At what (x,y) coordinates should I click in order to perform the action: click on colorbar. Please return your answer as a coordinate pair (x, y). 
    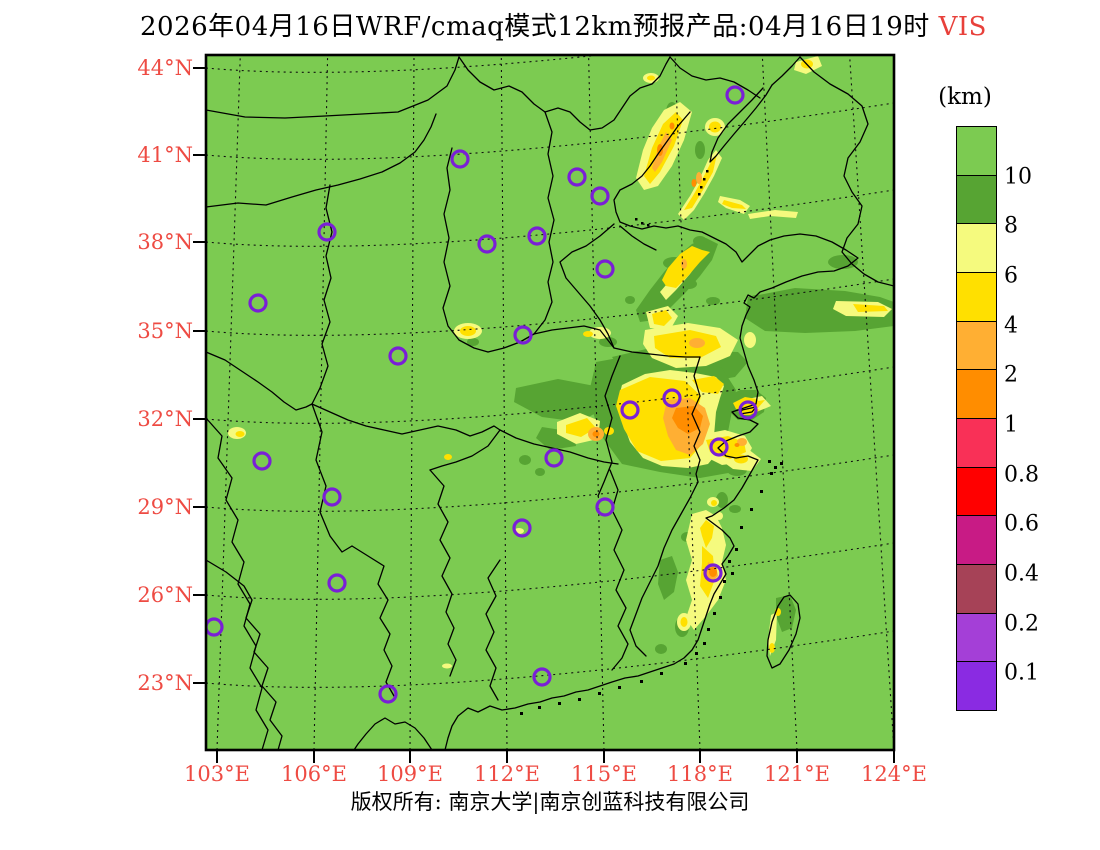
    Looking at the image, I should click on (976, 418).